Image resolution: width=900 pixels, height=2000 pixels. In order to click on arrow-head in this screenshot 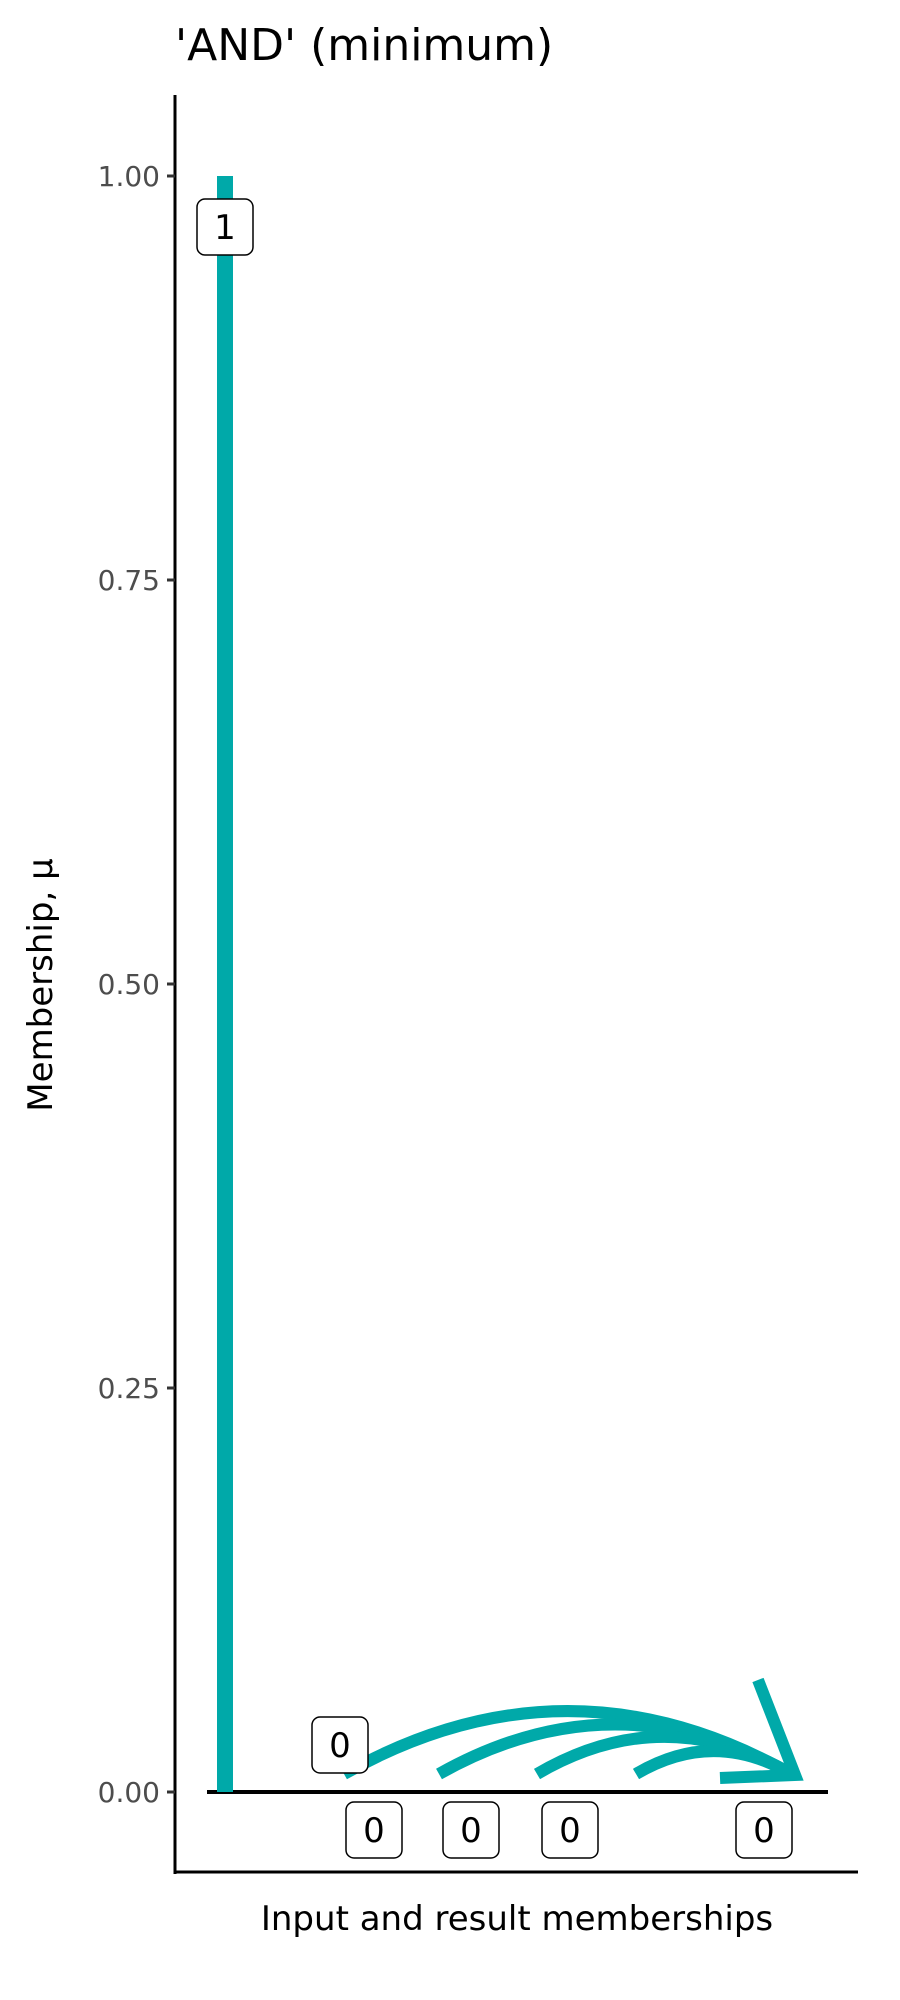, I will do `click(761, 1730)`.